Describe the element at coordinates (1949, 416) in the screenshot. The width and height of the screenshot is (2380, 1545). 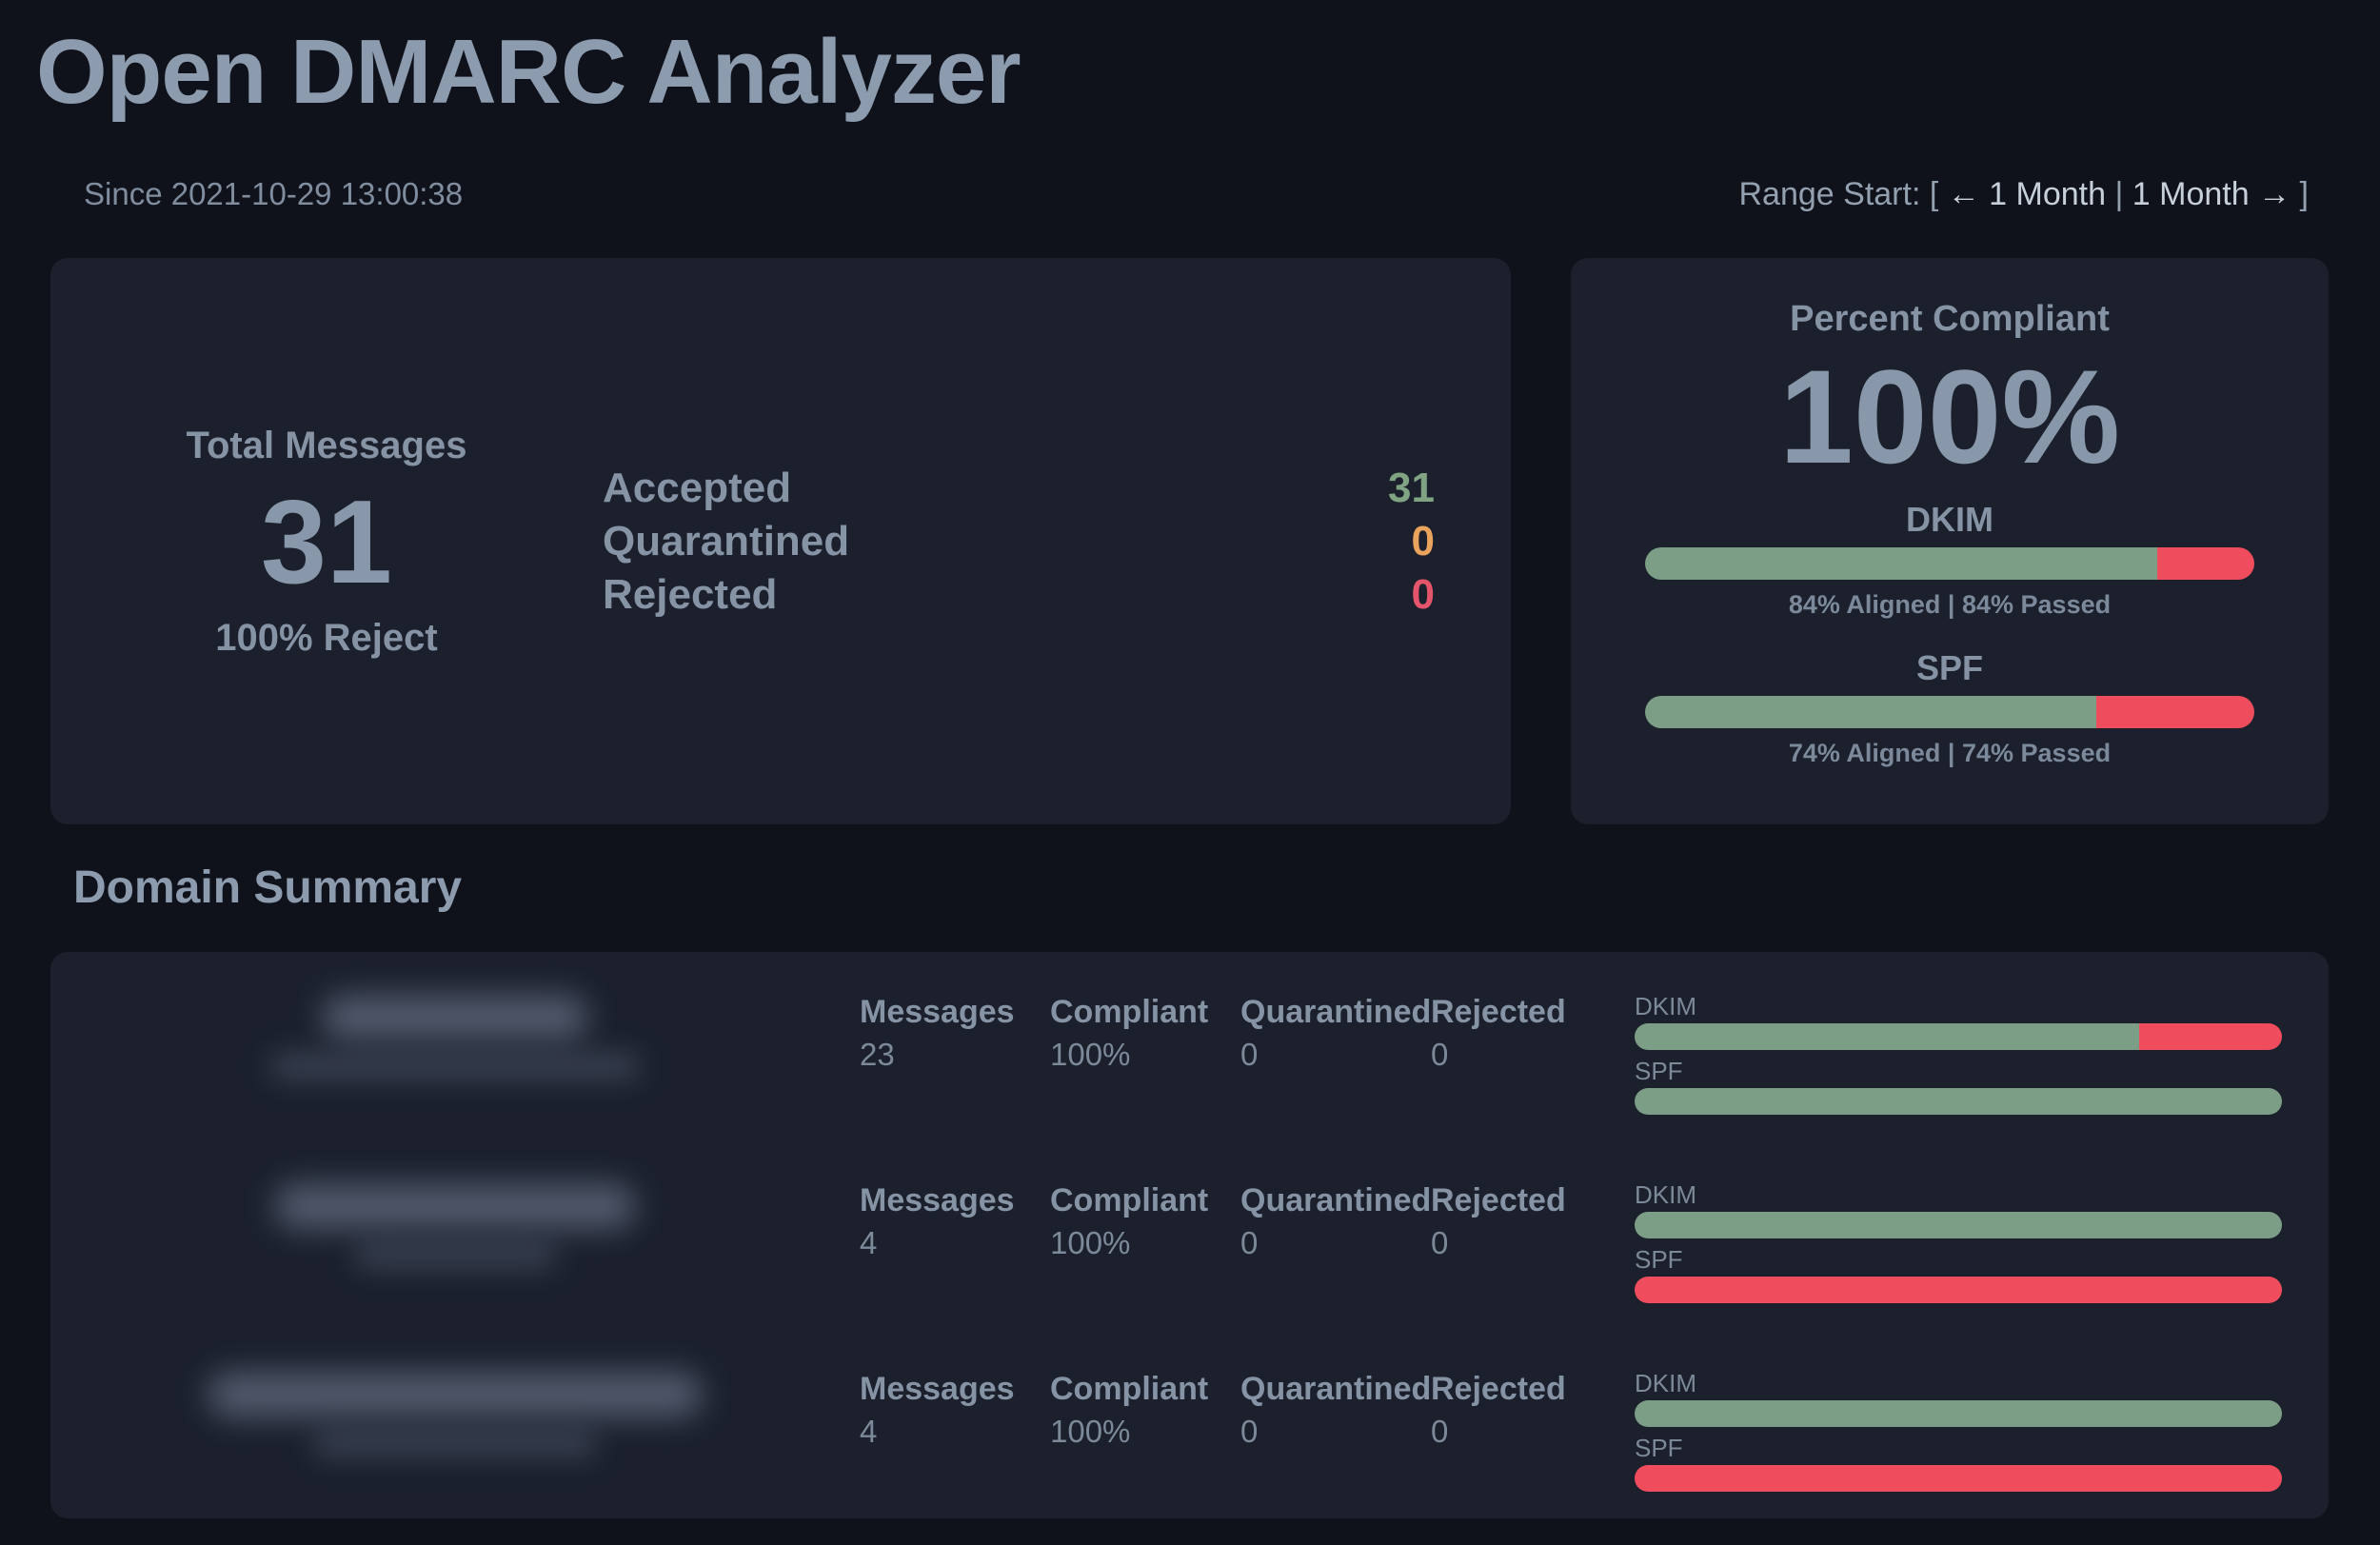
I see `percent-compliant-value: 100%` at that location.